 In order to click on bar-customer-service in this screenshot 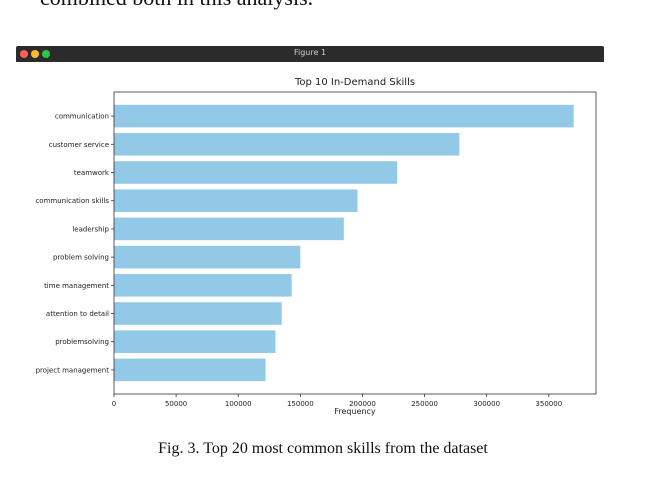, I will do `click(287, 144)`.